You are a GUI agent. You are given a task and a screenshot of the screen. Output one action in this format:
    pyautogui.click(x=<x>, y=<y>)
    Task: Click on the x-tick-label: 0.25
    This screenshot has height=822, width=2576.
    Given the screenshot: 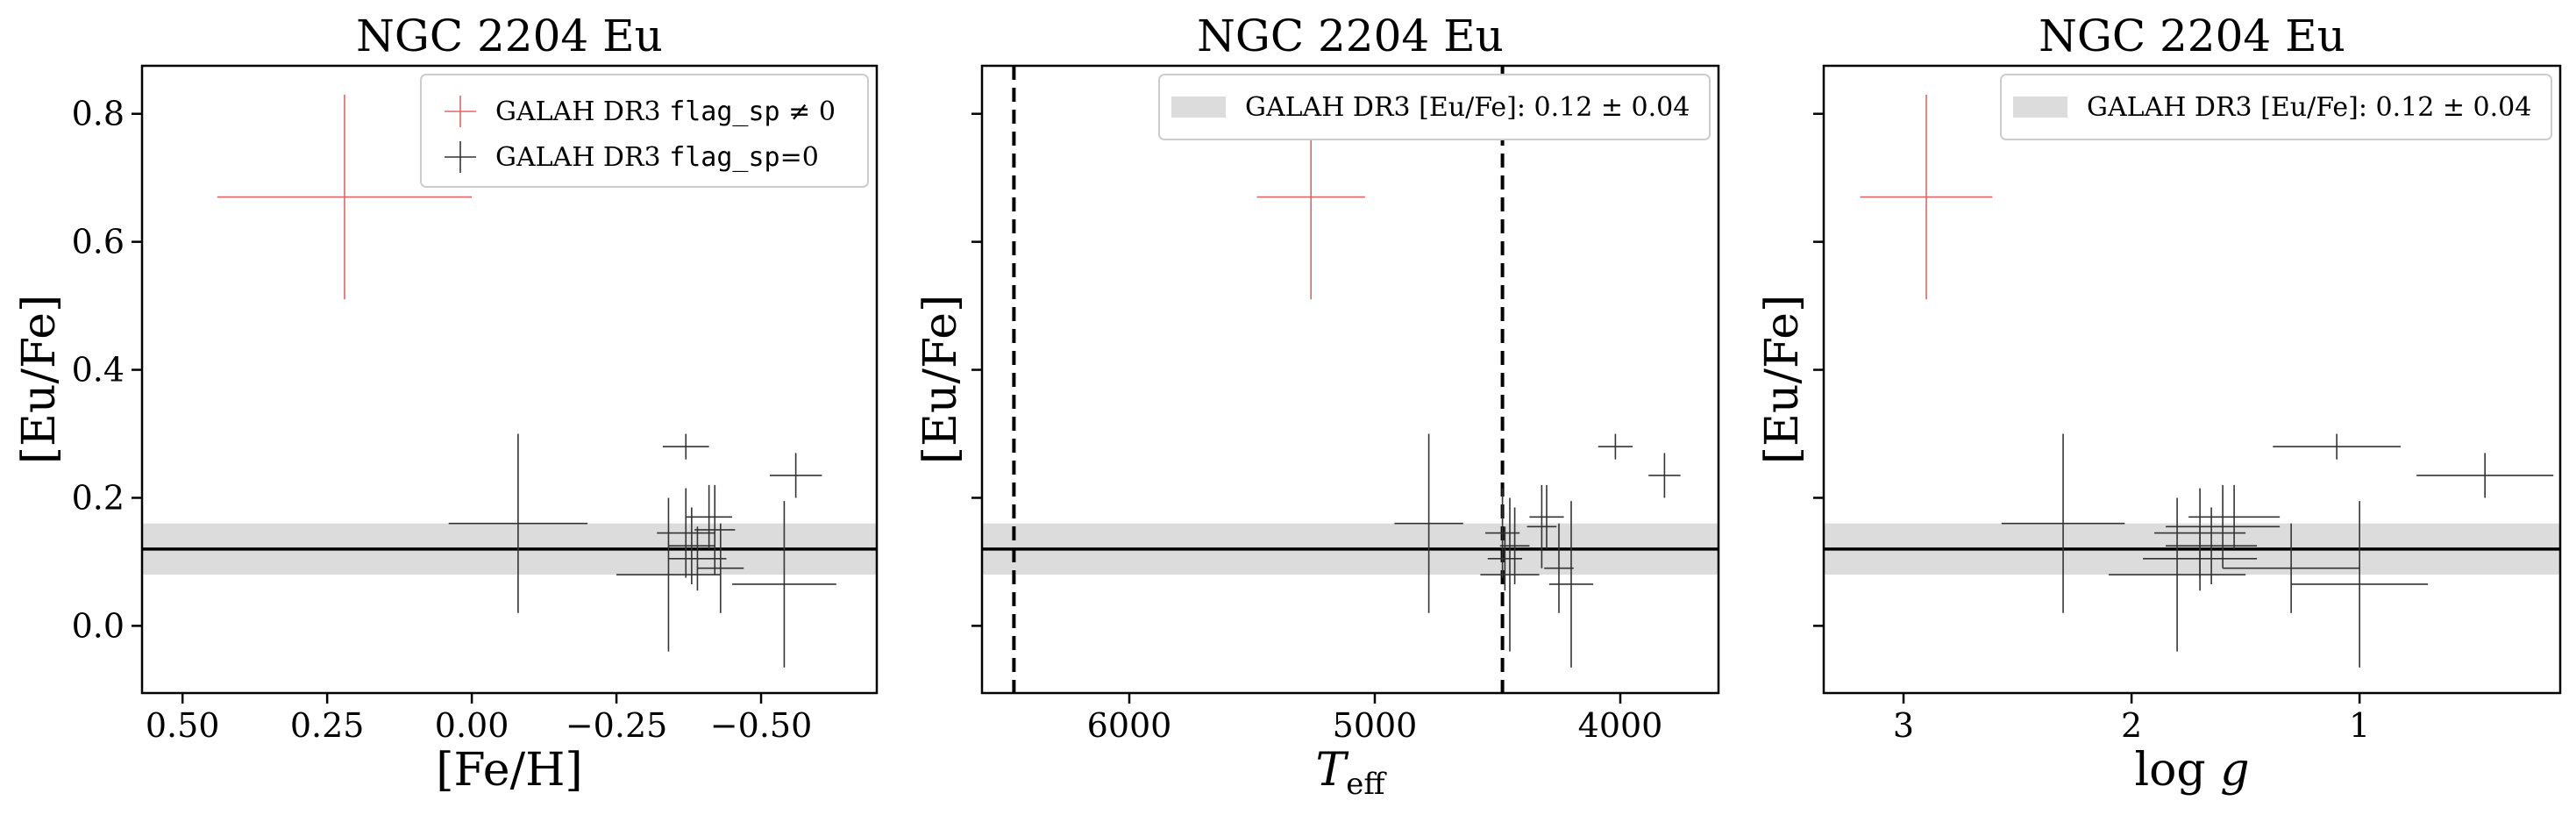 What is the action you would take?
    pyautogui.click(x=327, y=726)
    